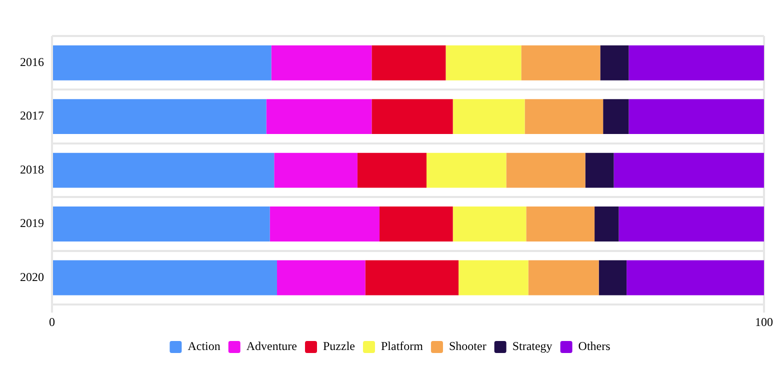 This screenshot has width=776, height=367. What do you see at coordinates (32, 277) in the screenshot?
I see `y-tick-label: 2020` at bounding box center [32, 277].